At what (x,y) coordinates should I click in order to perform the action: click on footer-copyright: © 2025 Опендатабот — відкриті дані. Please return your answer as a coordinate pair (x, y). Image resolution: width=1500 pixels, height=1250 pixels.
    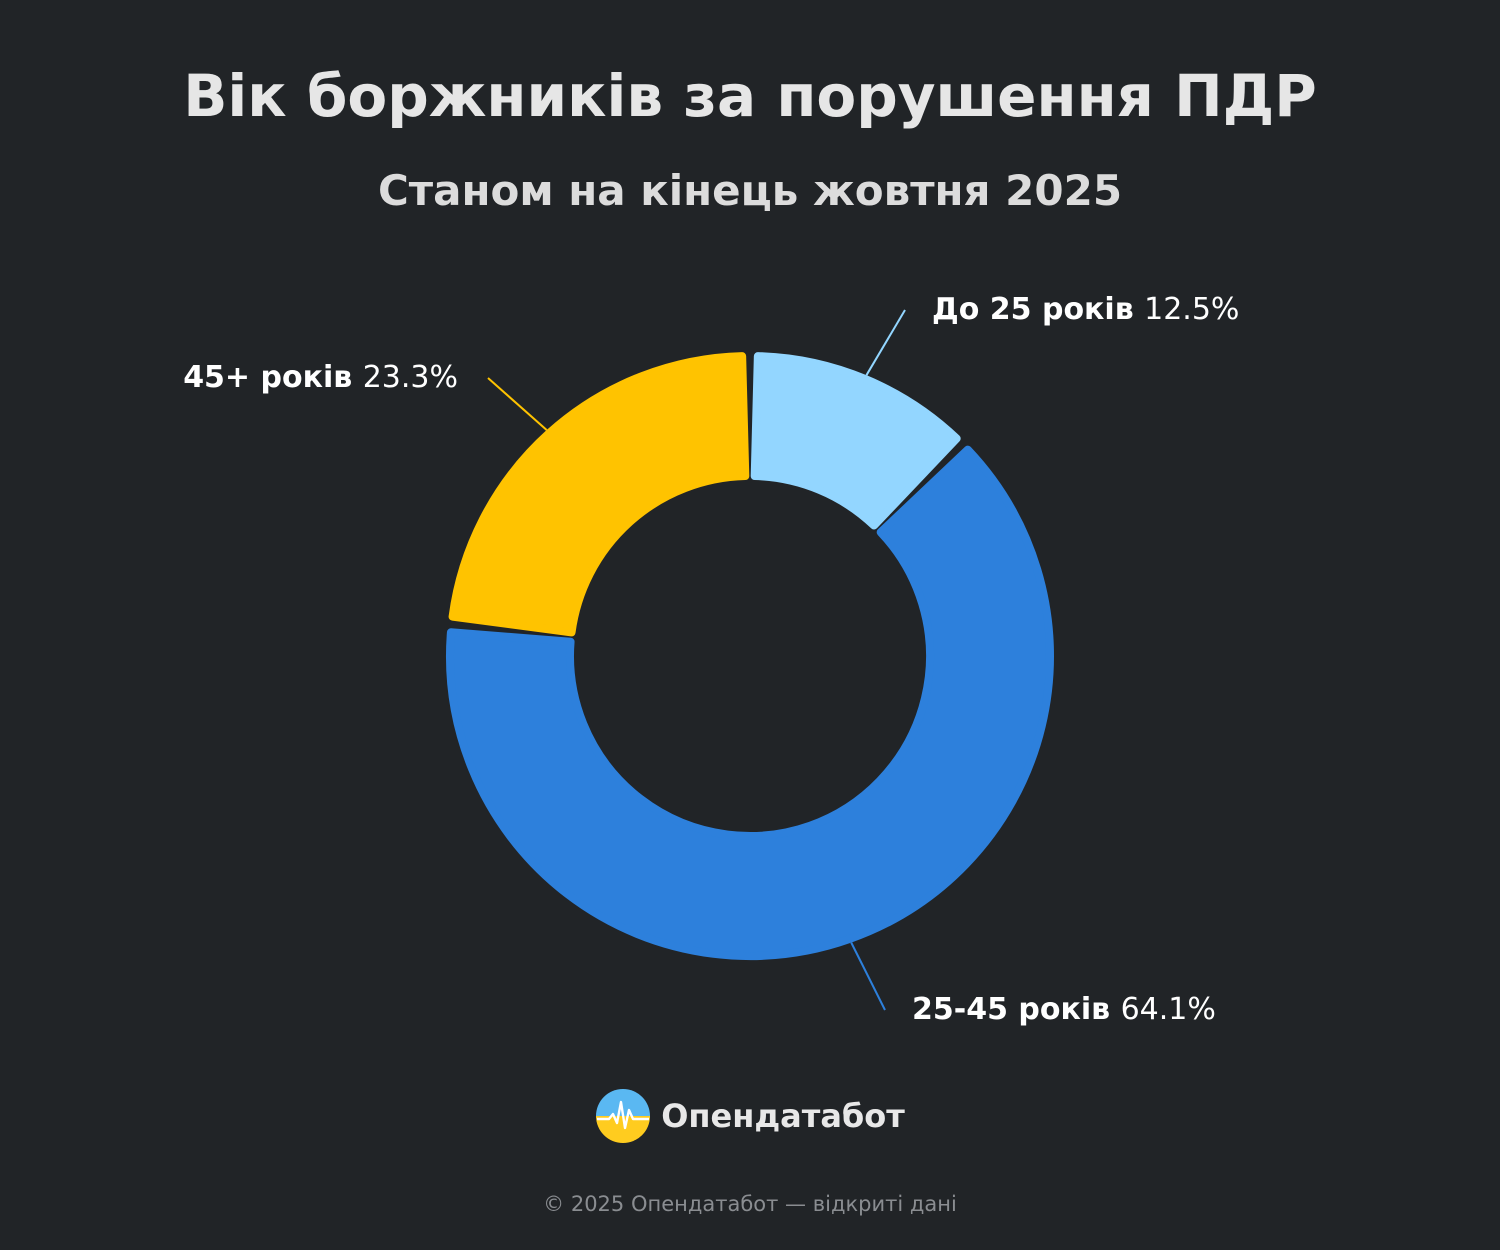
    Looking at the image, I should click on (750, 1204).